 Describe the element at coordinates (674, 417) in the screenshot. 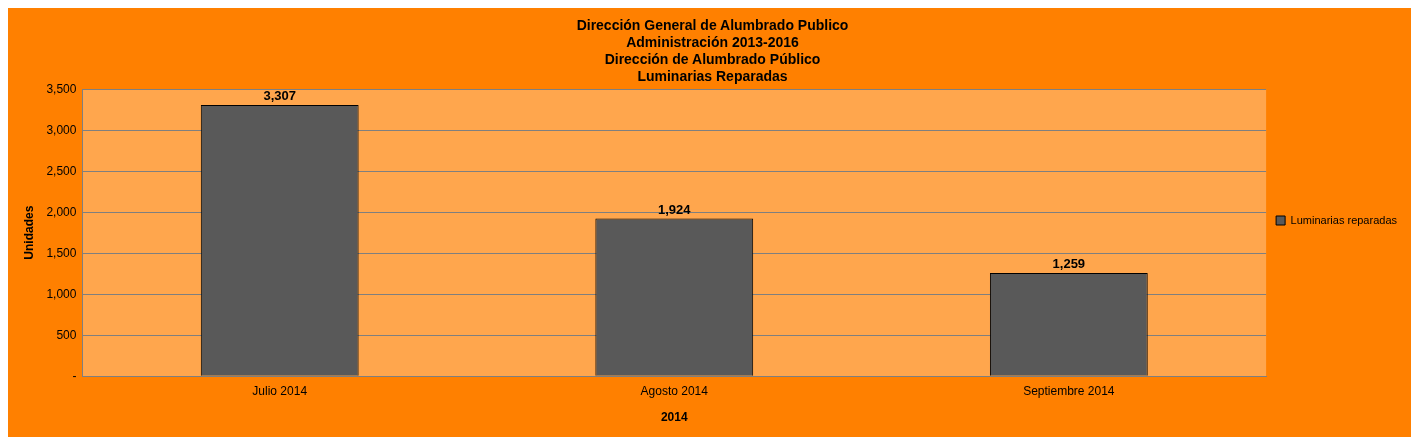

I see `x-axis-title: 2014` at that location.